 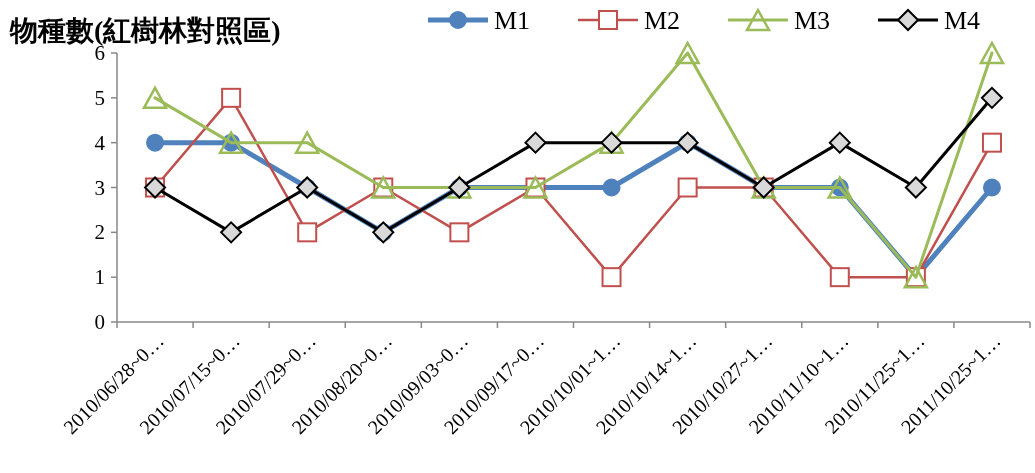 What do you see at coordinates (962, 20) in the screenshot?
I see `legend-label: M4` at bounding box center [962, 20].